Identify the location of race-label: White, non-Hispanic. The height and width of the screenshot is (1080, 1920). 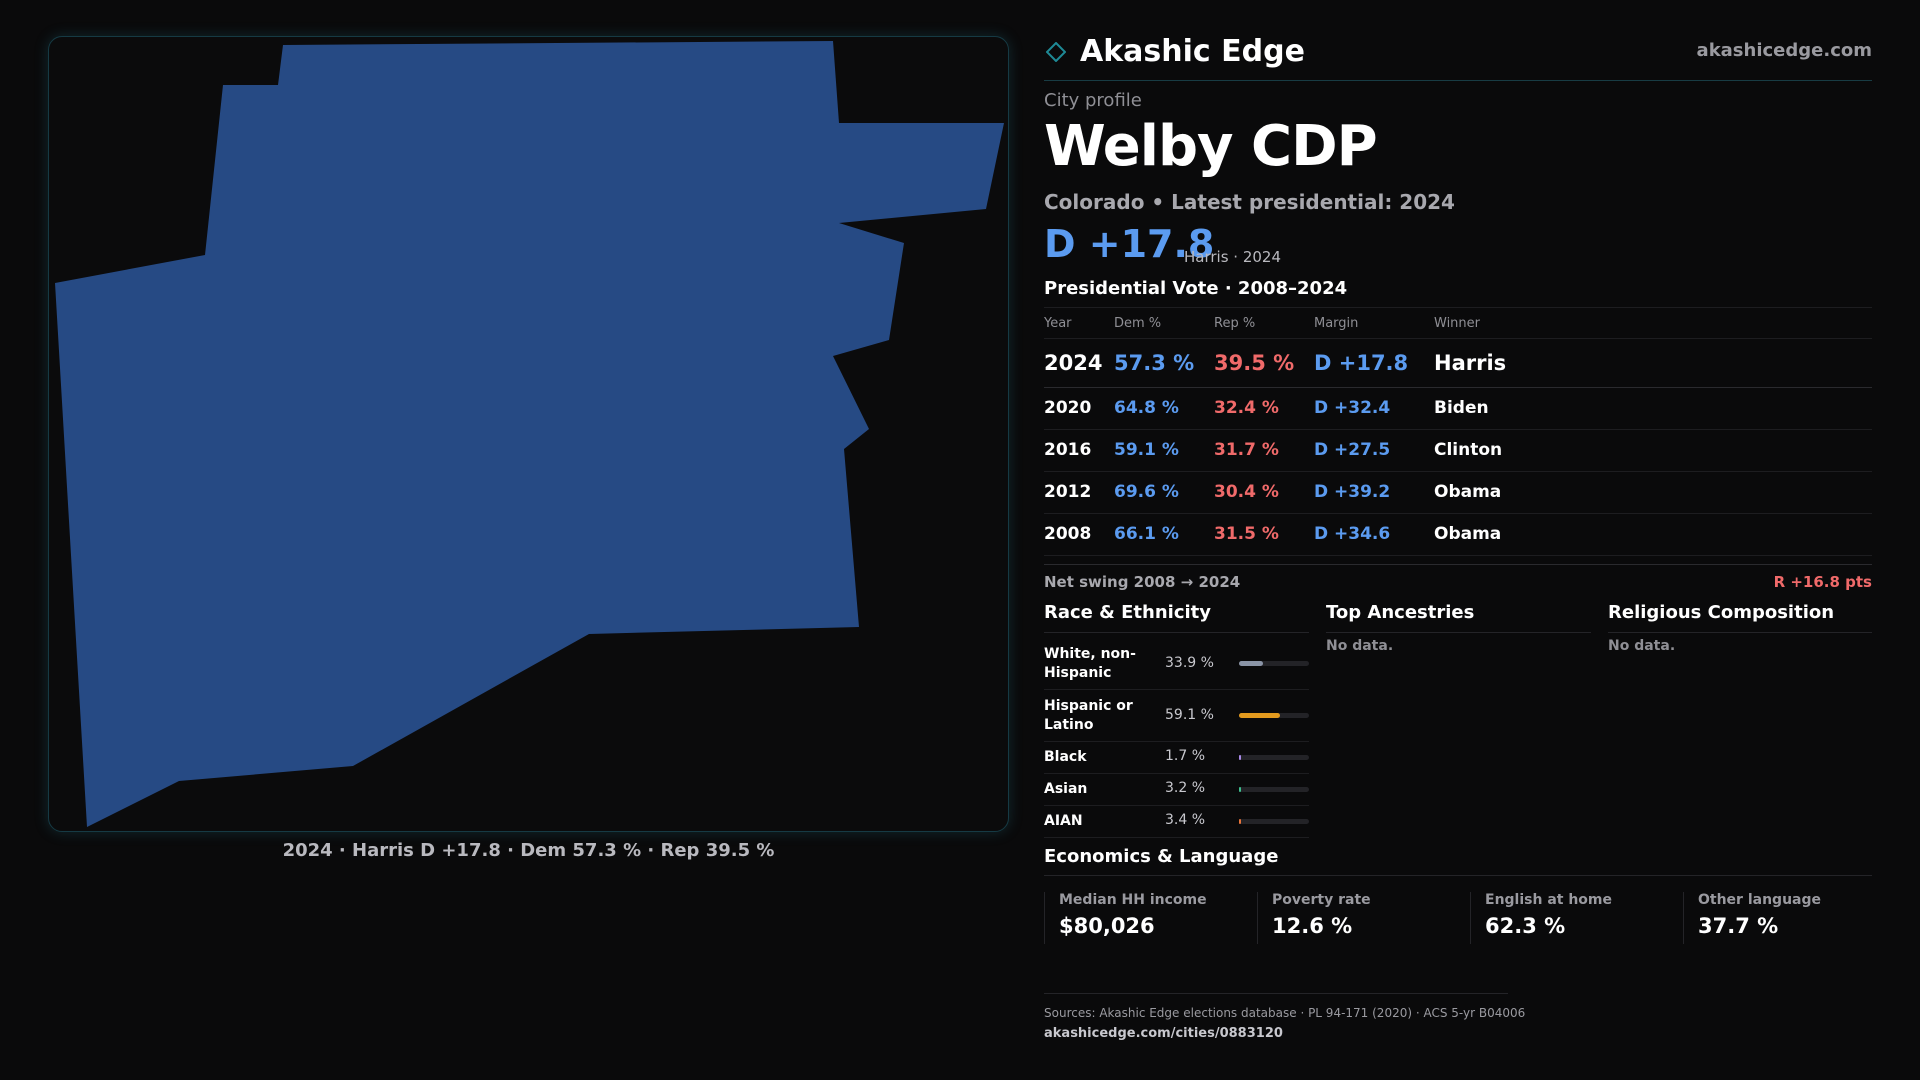
(1090, 663).